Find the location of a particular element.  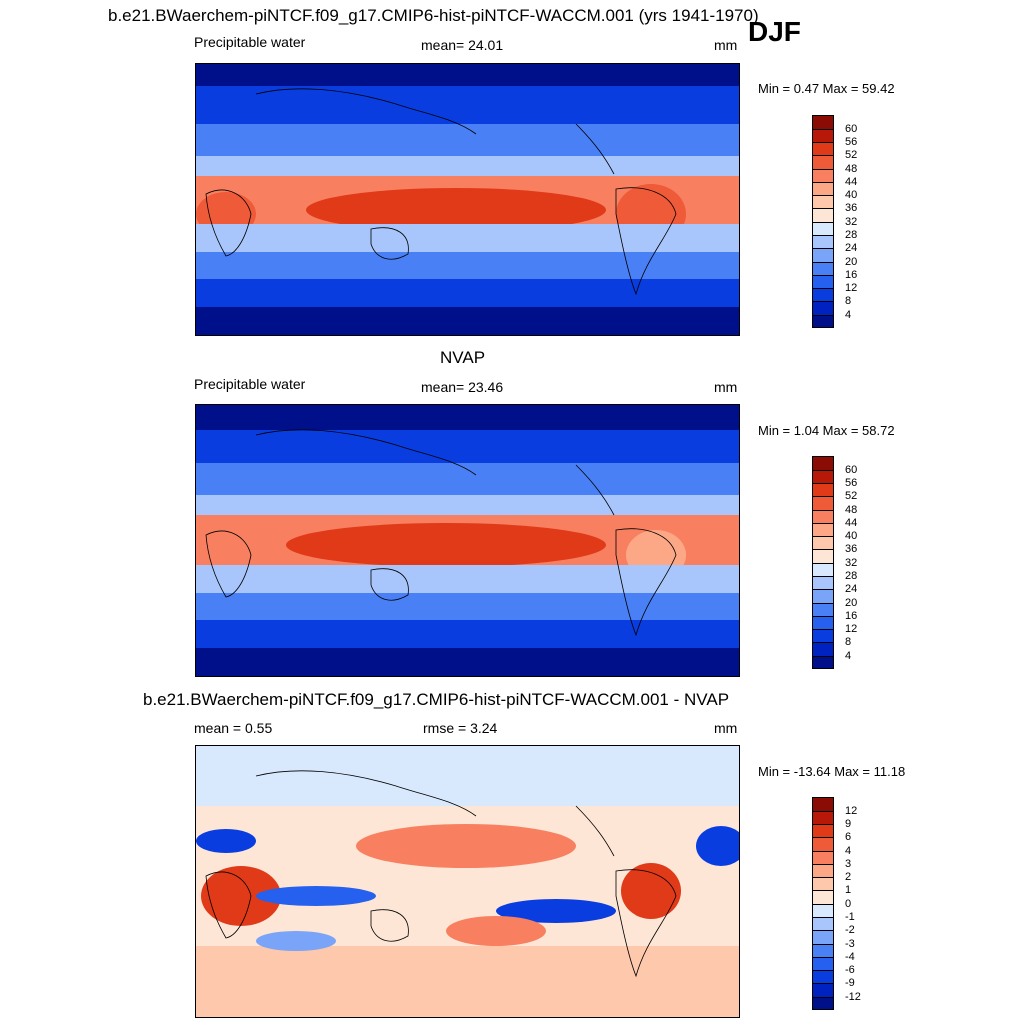

colorbar-label: 44 is located at coordinates (851, 182).